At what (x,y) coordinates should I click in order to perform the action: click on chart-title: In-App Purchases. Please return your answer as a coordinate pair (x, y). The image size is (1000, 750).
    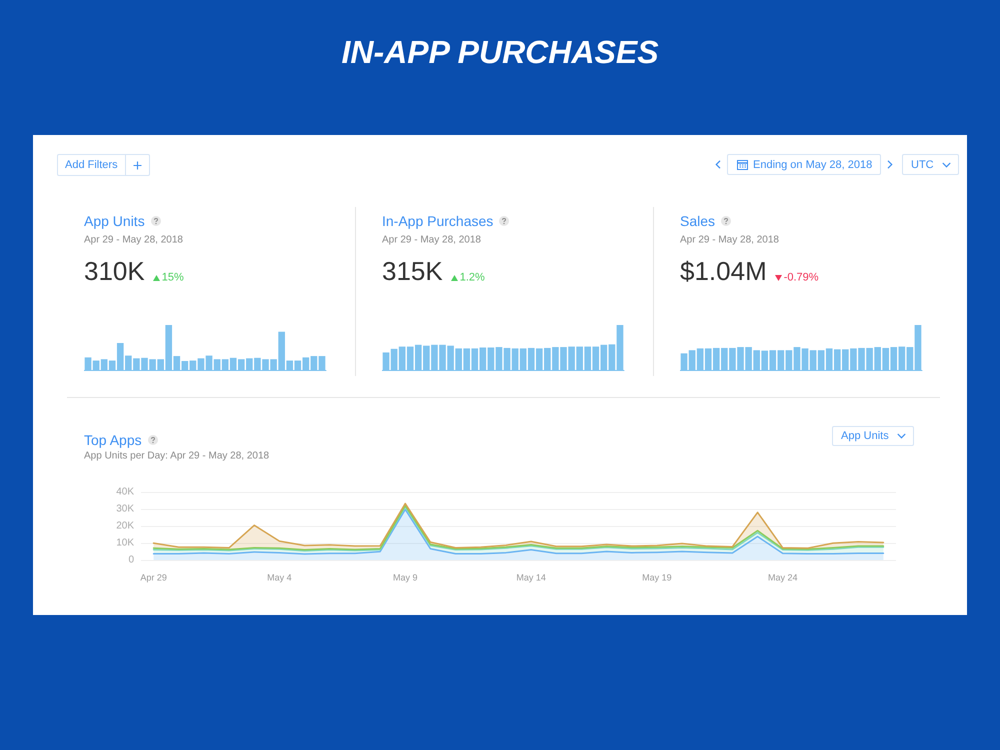
    Looking at the image, I should click on (438, 221).